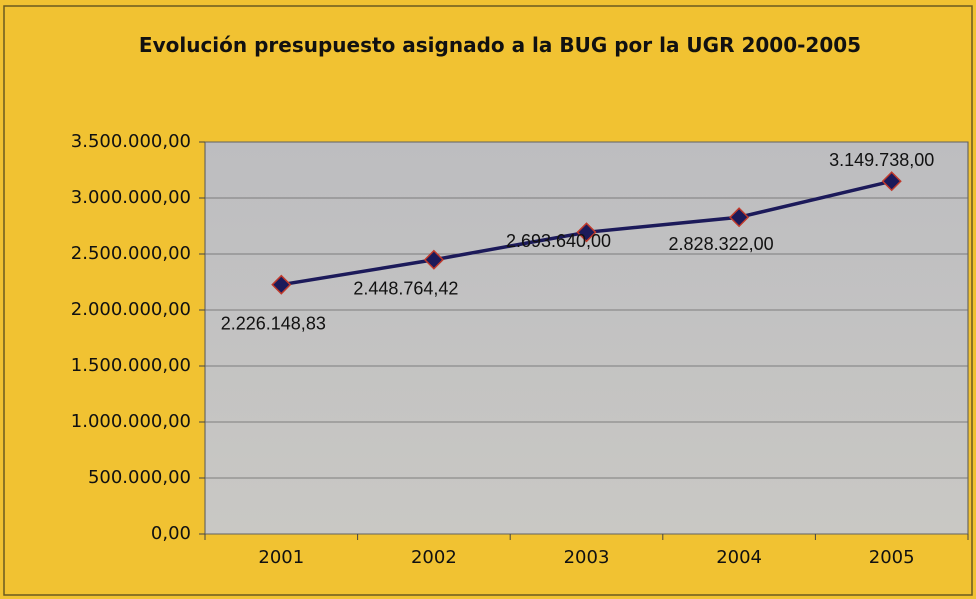 This screenshot has width=976, height=599. What do you see at coordinates (131, 421) in the screenshot?
I see `y-tick-label: 1.000.000,00` at bounding box center [131, 421].